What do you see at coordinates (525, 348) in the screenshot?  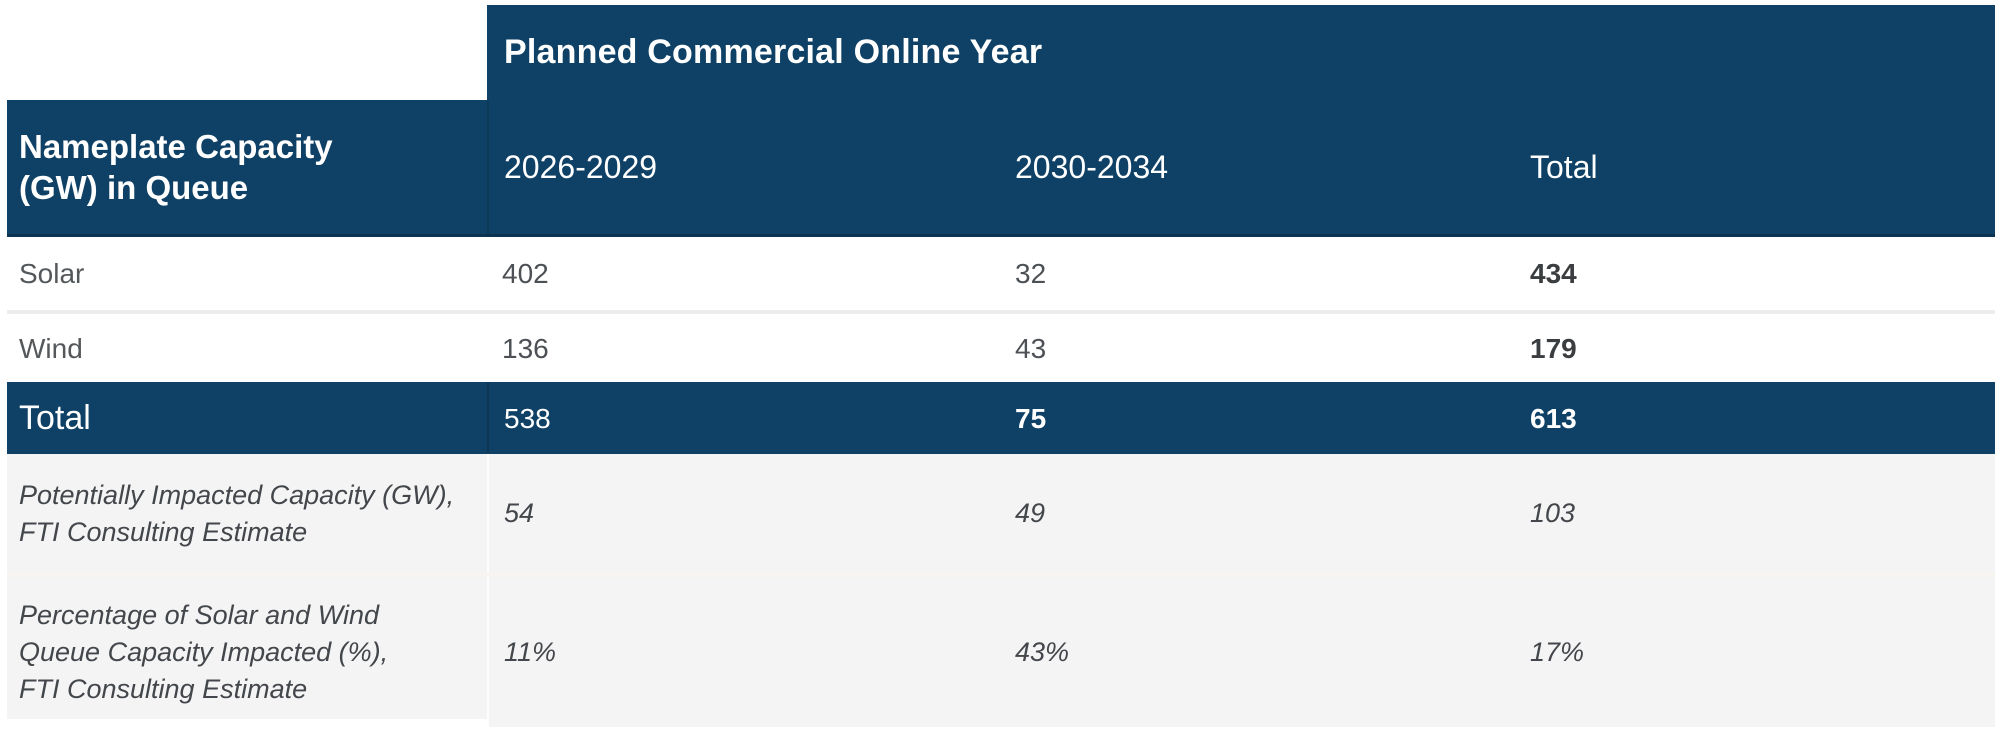 I see `cell-wind-2026-2029: 136` at bounding box center [525, 348].